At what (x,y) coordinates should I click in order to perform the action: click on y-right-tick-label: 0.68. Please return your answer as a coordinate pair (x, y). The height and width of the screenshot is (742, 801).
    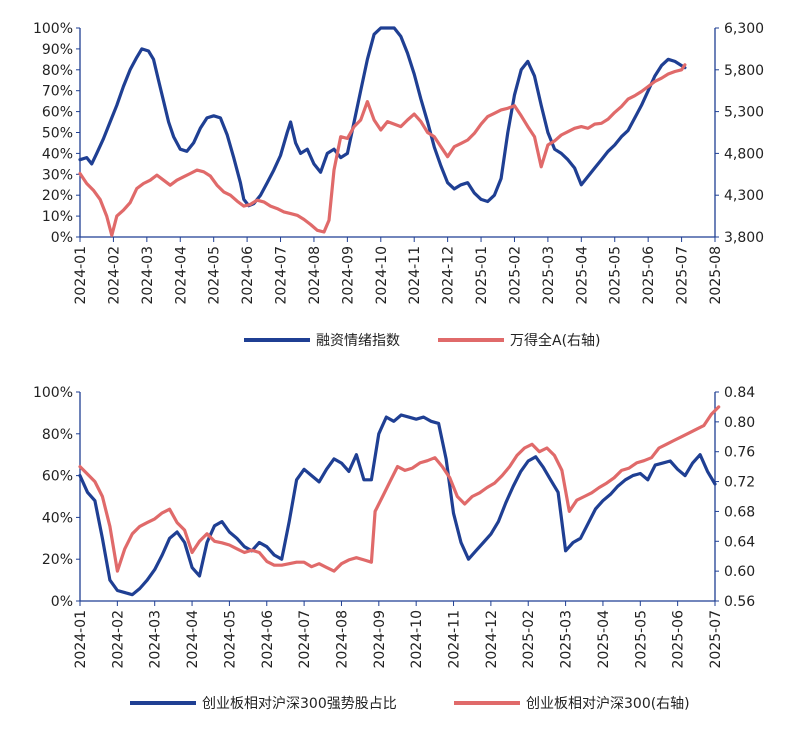
    Looking at the image, I should click on (739, 512).